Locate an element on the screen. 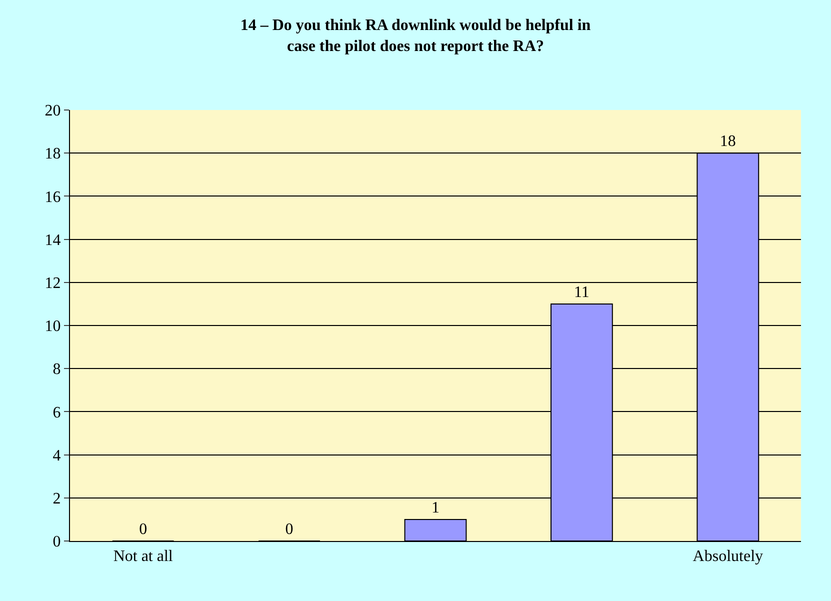  x-tick-label: Not at all is located at coordinates (143, 557).